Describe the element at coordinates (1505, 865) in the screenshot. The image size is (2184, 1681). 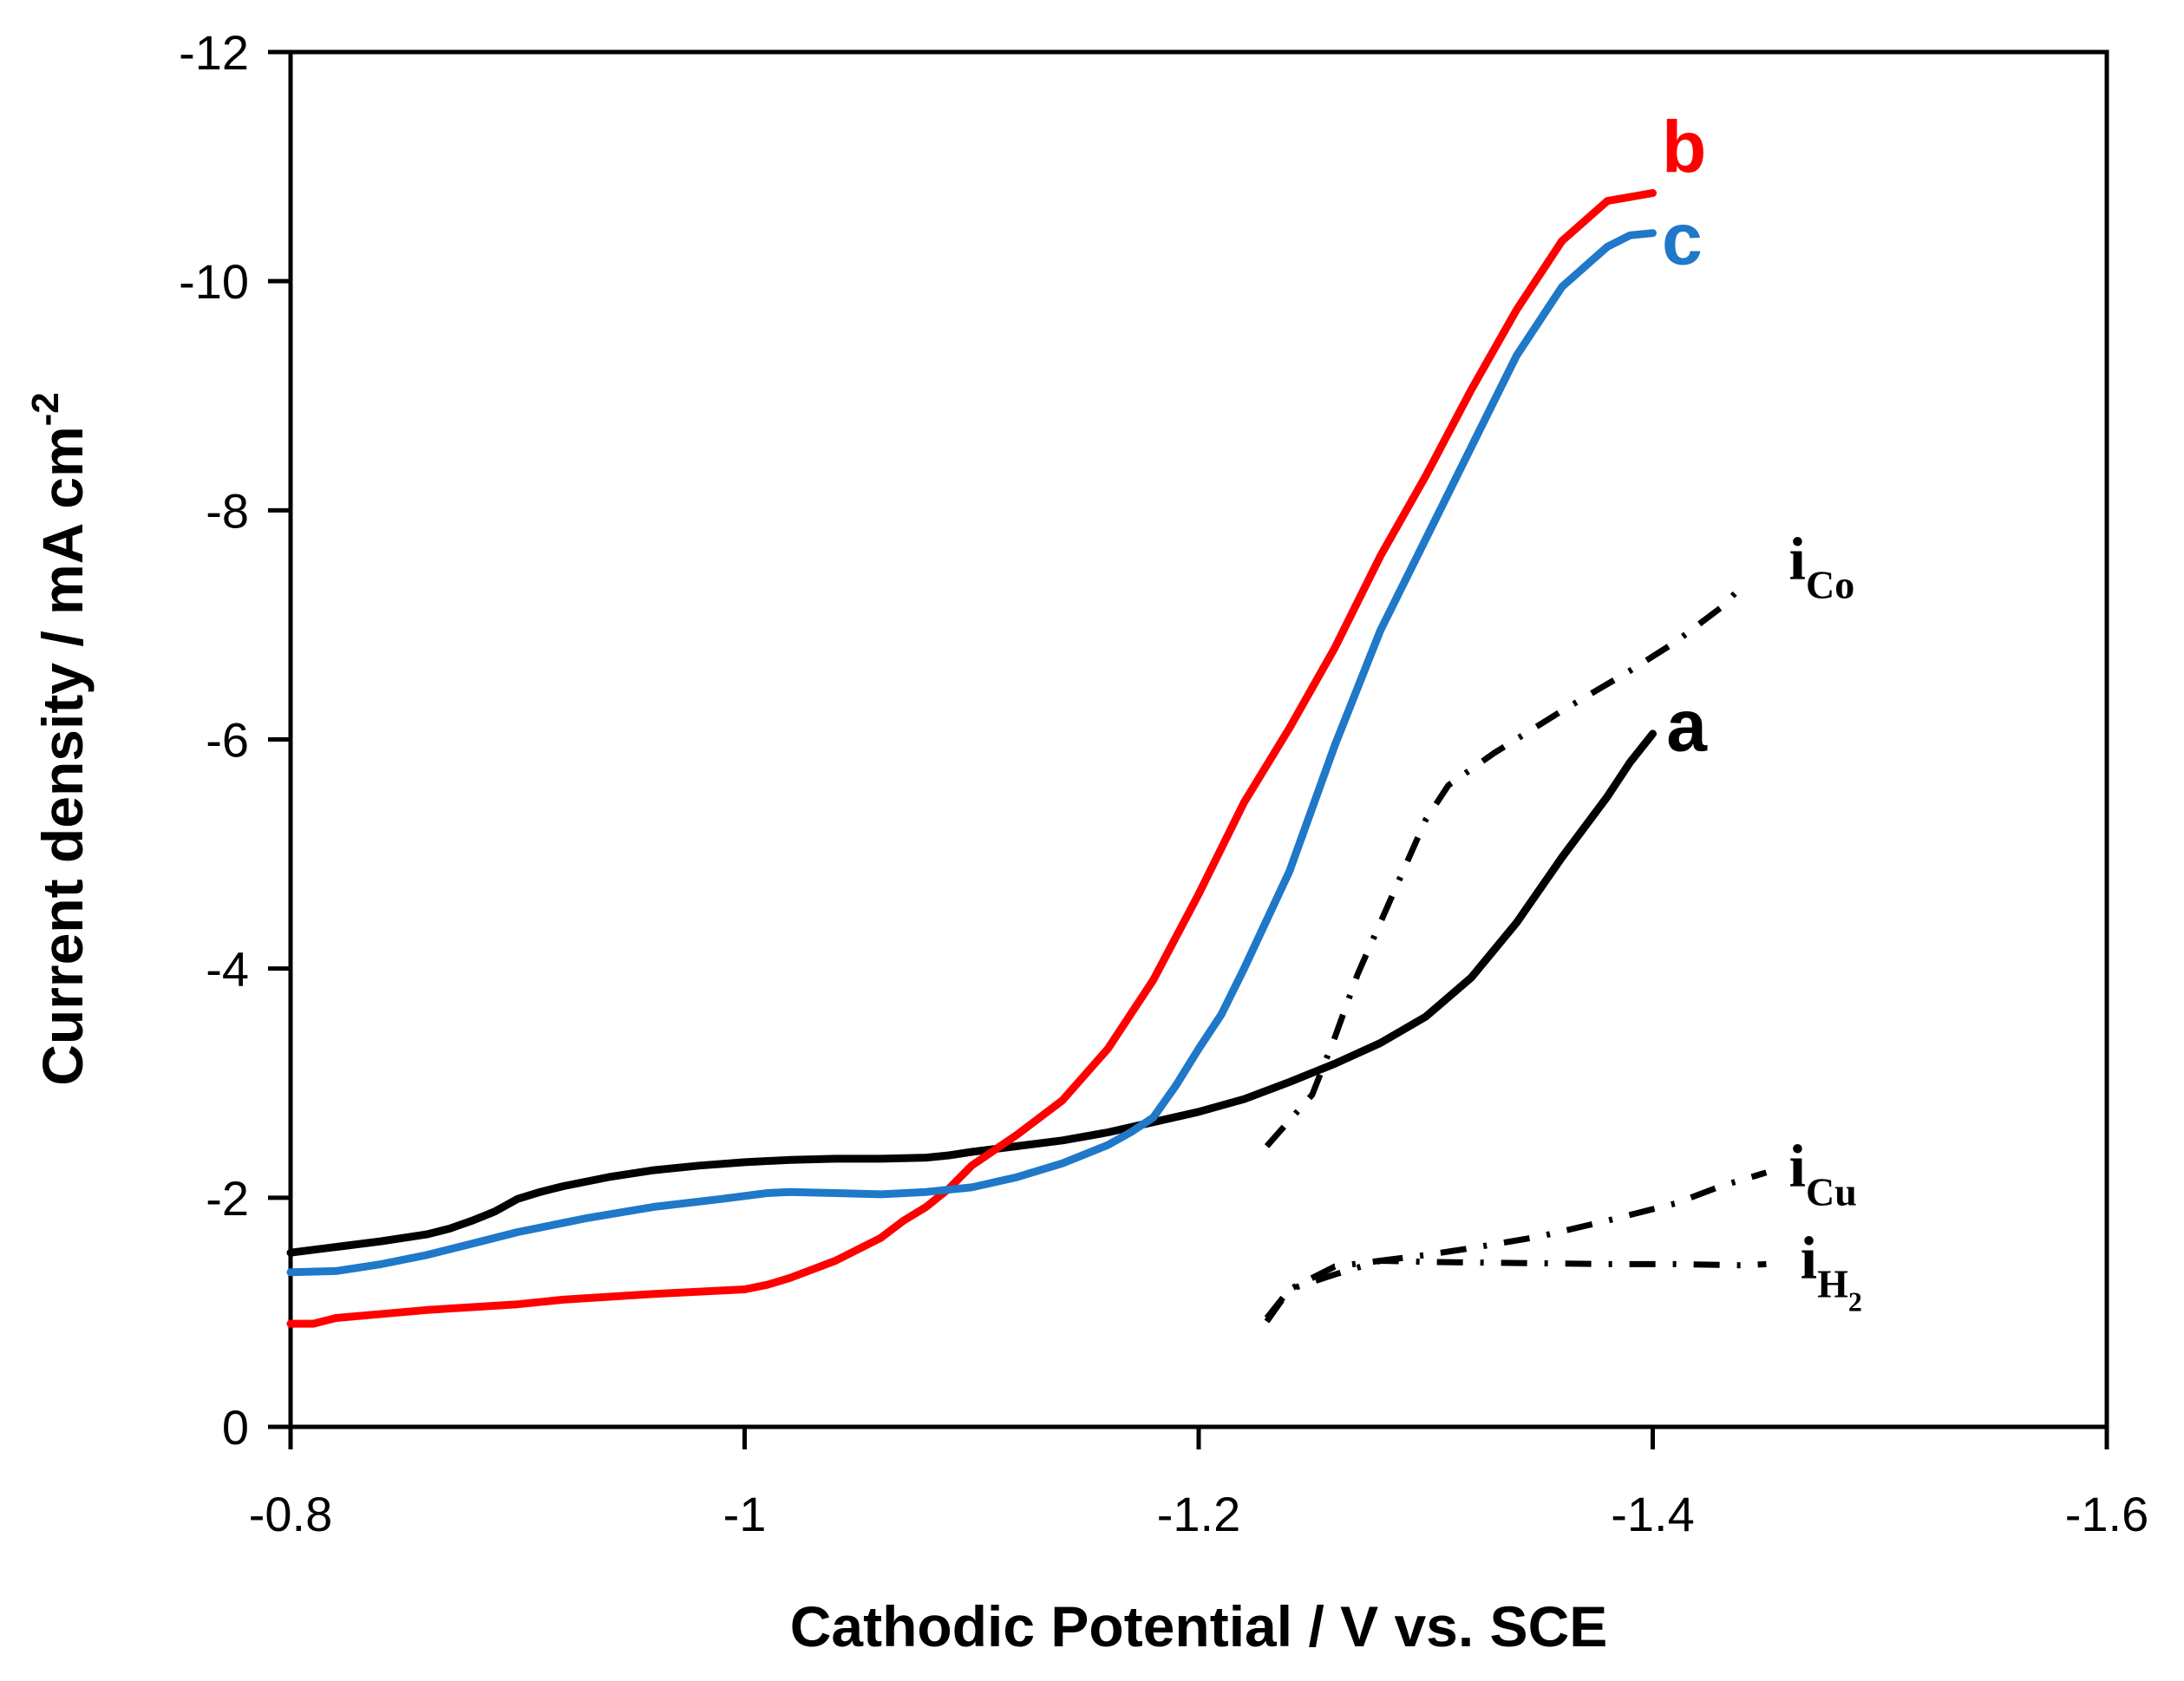
I see `series-line-iCo` at that location.